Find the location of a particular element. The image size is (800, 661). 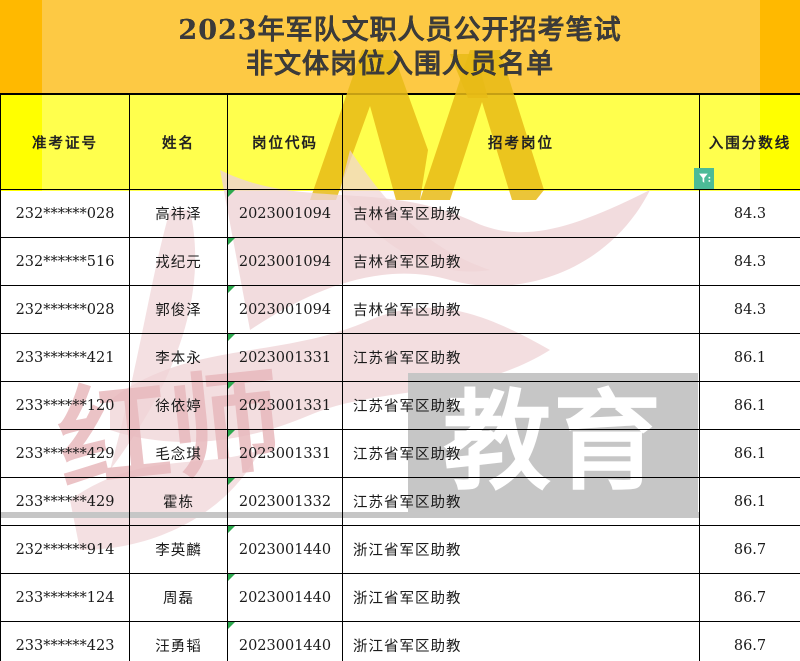

cell-exam_no: 232******516 is located at coordinates (65, 261).